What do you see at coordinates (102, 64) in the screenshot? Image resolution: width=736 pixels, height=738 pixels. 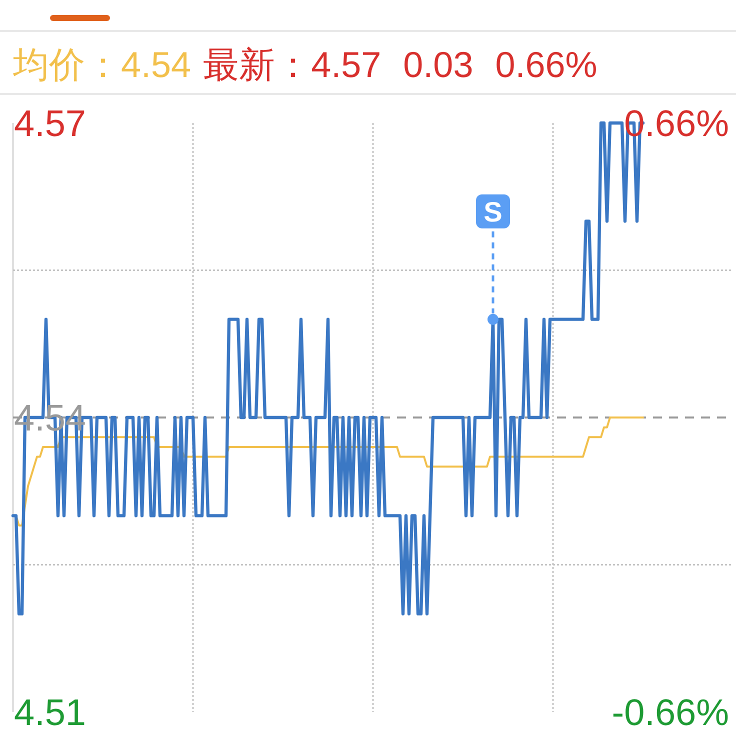 I see `annotation: 均价：4.54` at bounding box center [102, 64].